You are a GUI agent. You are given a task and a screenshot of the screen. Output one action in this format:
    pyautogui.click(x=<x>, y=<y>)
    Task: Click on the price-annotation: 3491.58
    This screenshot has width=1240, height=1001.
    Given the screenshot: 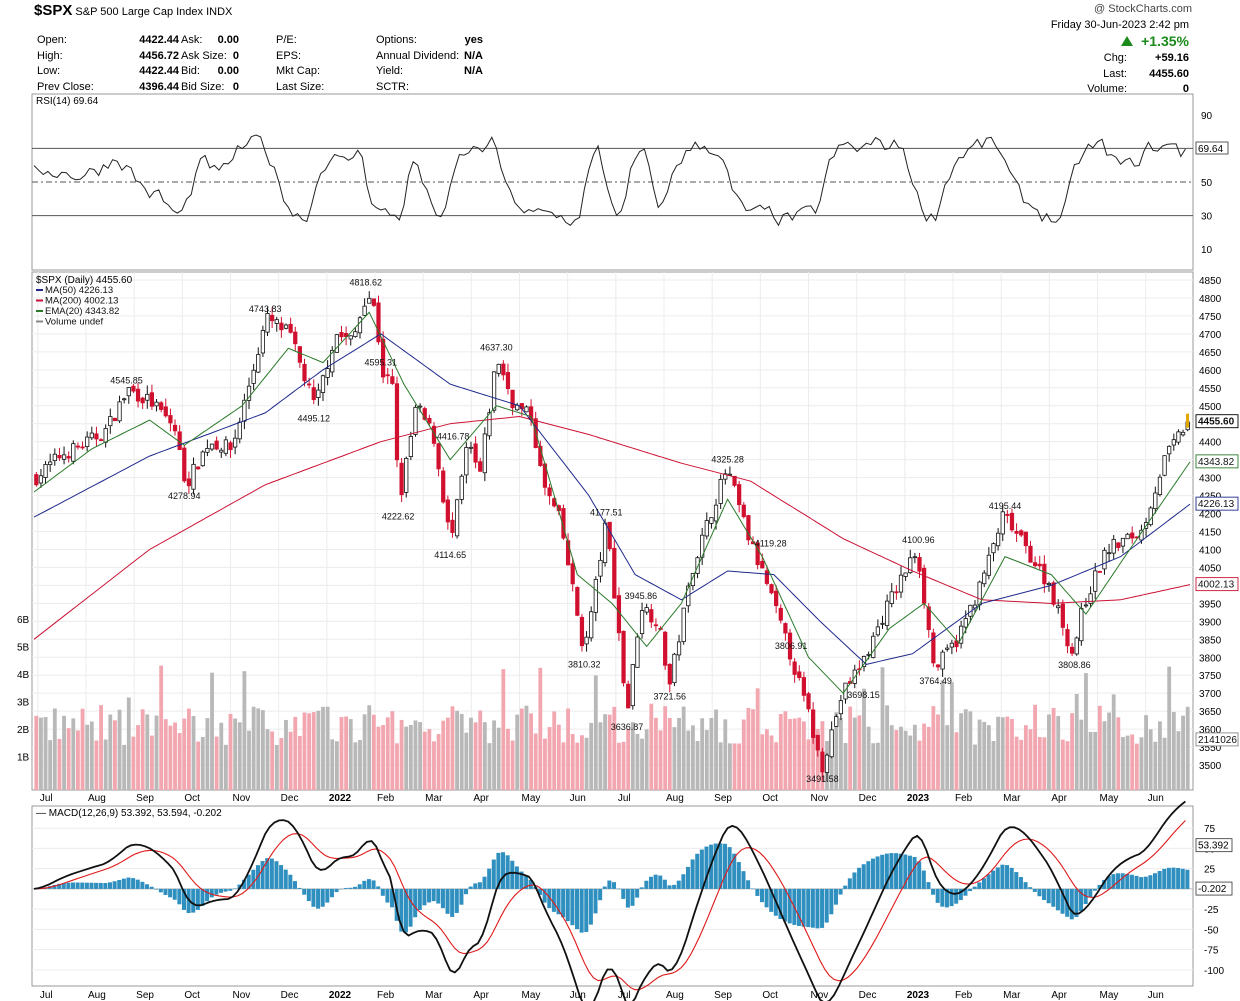 What is the action you would take?
    pyautogui.click(x=822, y=779)
    